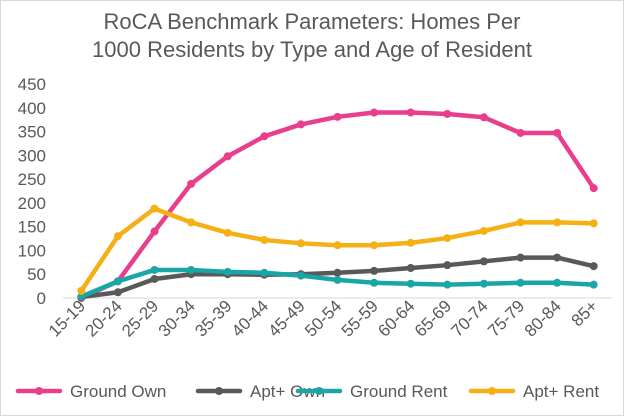 This screenshot has height=416, width=624. I want to click on x-tick-label: 15-19, so click(67, 318).